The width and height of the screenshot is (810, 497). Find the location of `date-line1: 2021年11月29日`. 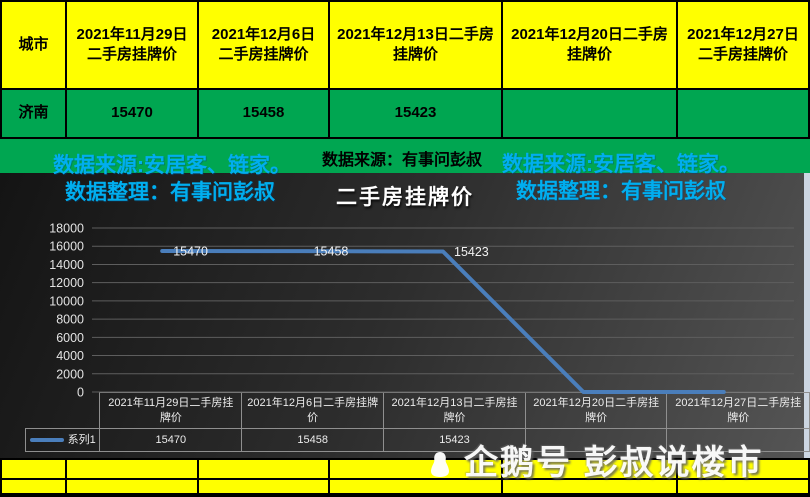

date-line1: 2021年11月29日 is located at coordinates (132, 34).